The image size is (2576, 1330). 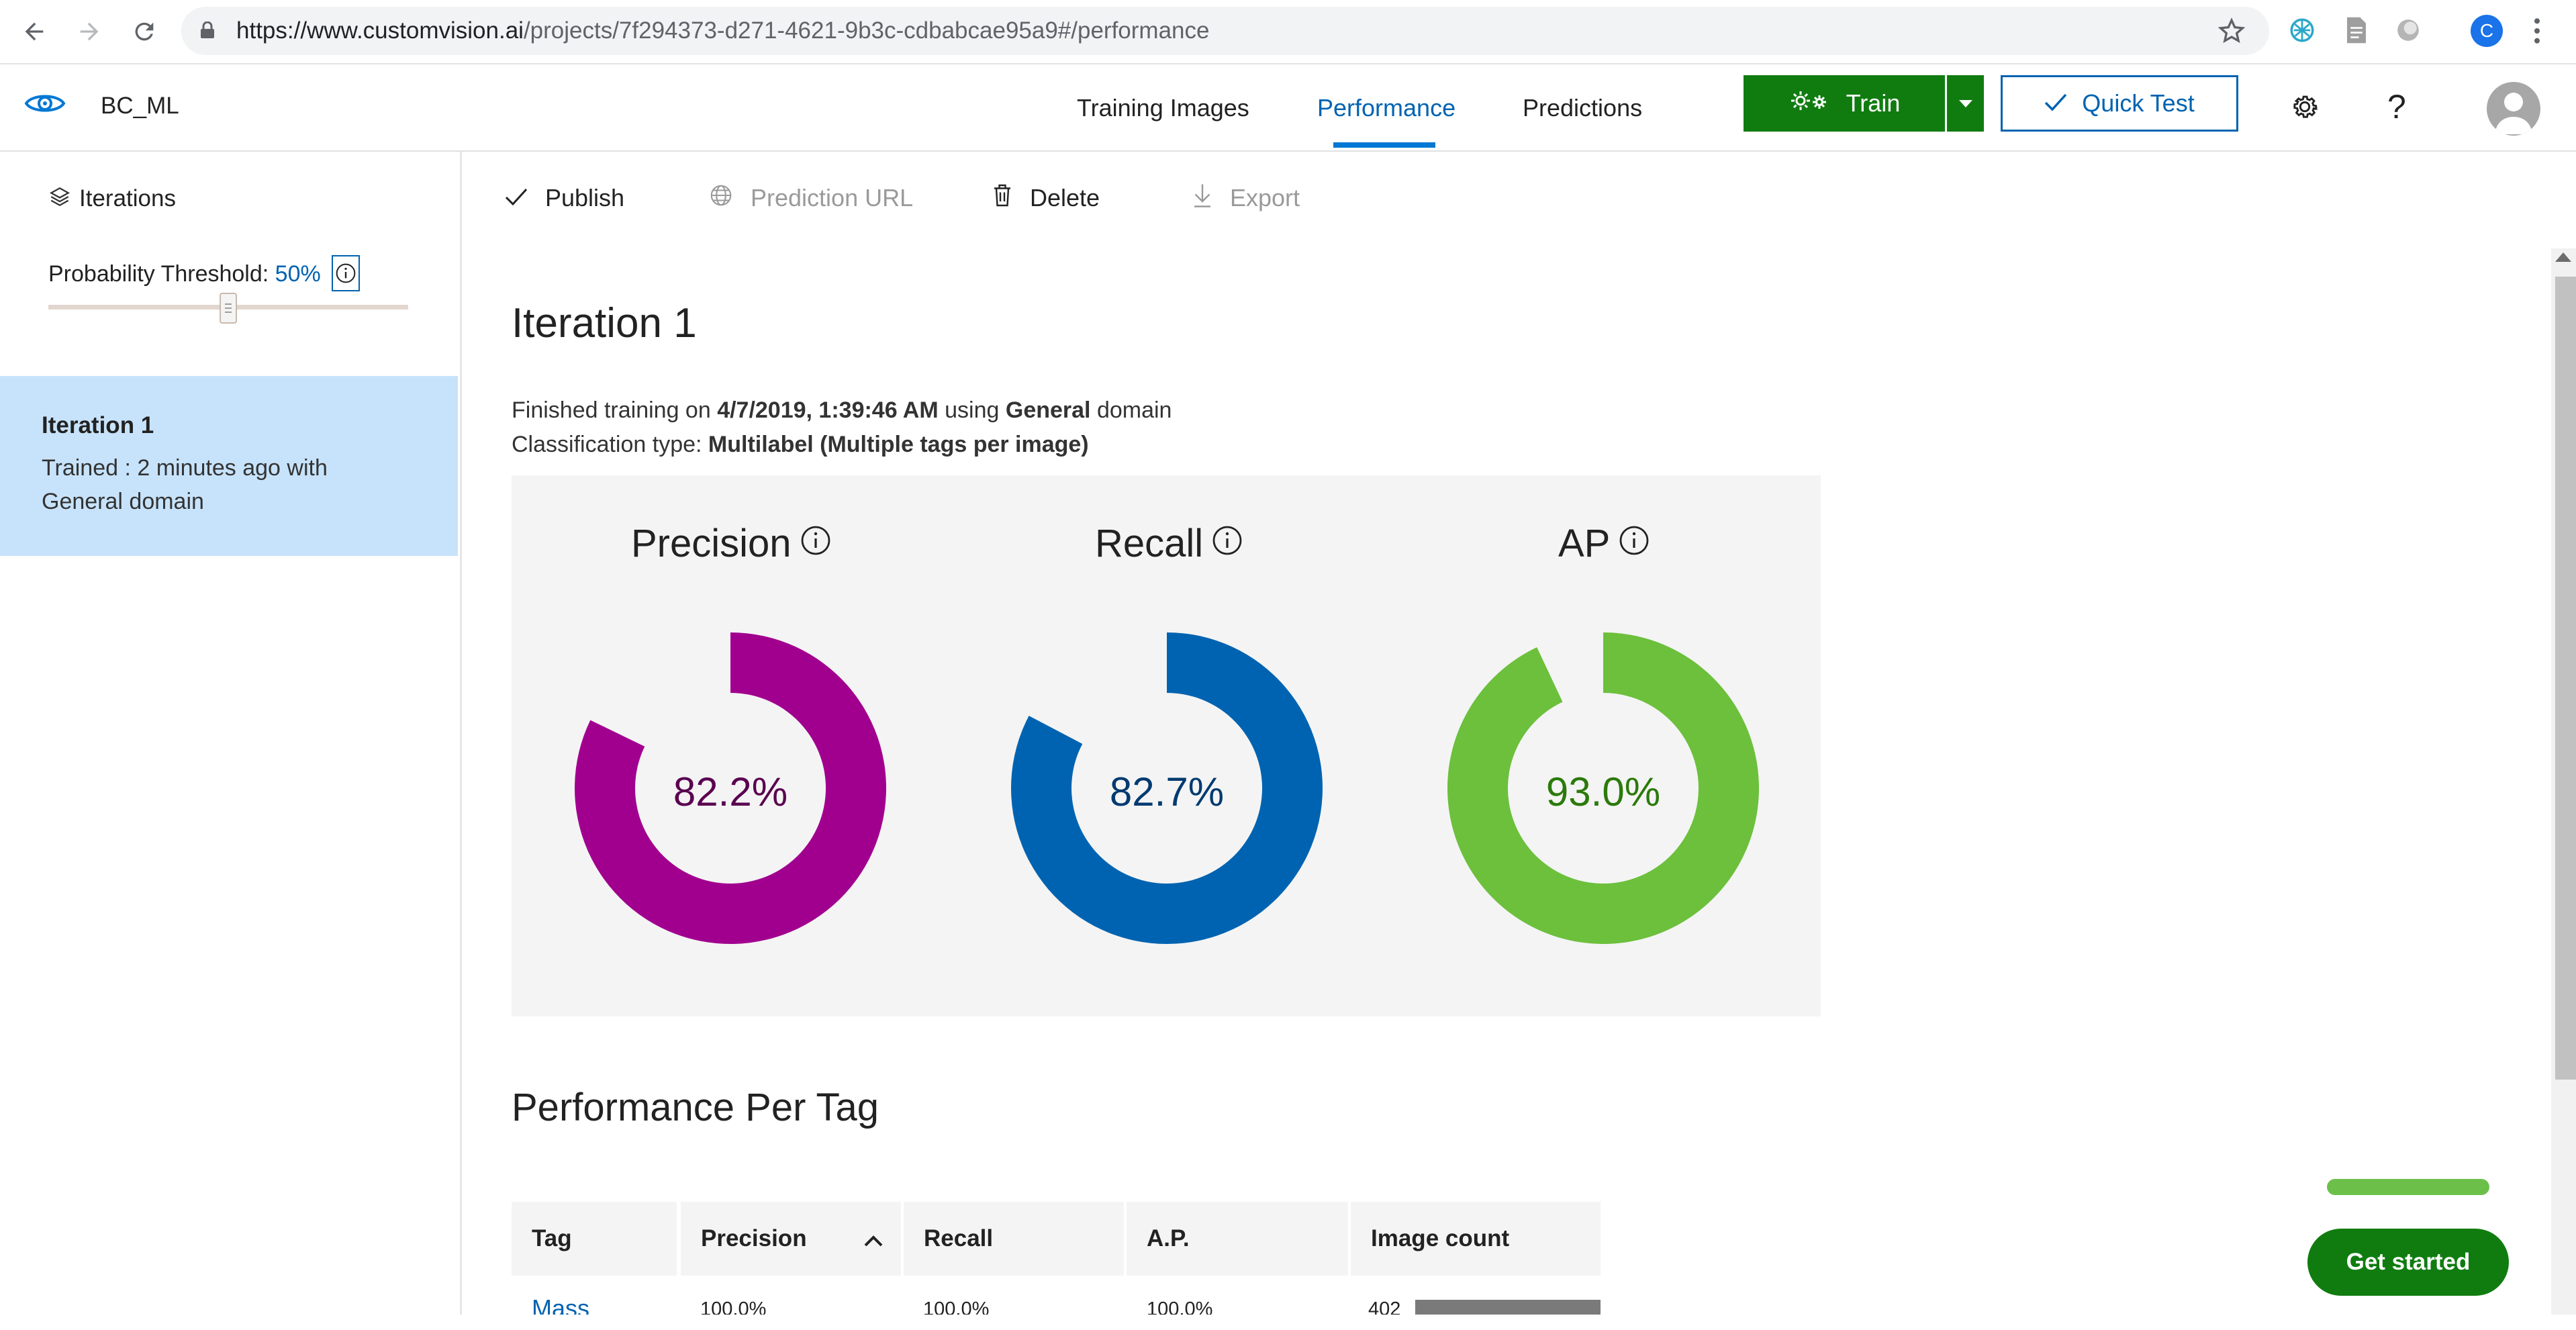 I want to click on publish-label: Publish, so click(x=585, y=197).